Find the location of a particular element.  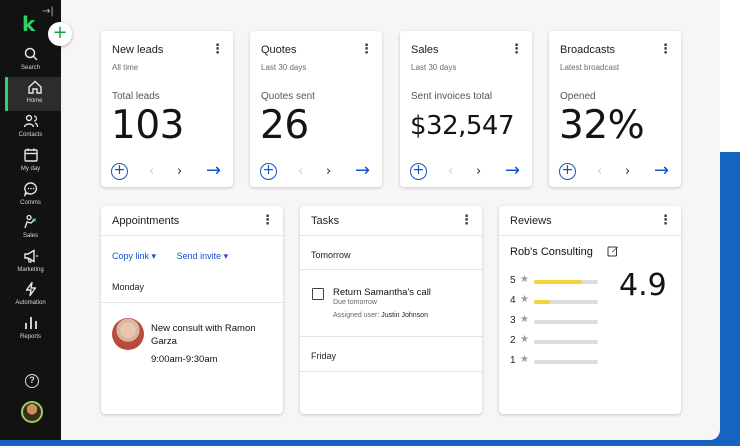

sidebar-item-marketing: Marketing is located at coordinates (30, 263).